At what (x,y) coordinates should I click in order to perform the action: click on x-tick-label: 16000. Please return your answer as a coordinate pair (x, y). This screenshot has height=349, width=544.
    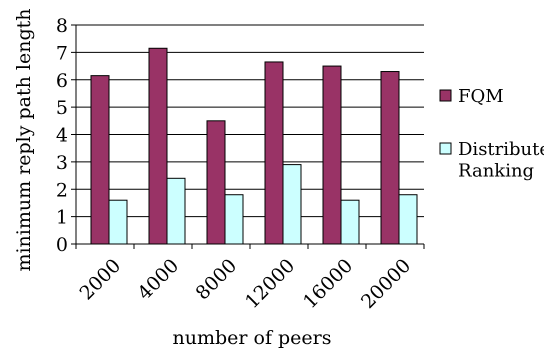
    Looking at the image, I should click on (328, 284).